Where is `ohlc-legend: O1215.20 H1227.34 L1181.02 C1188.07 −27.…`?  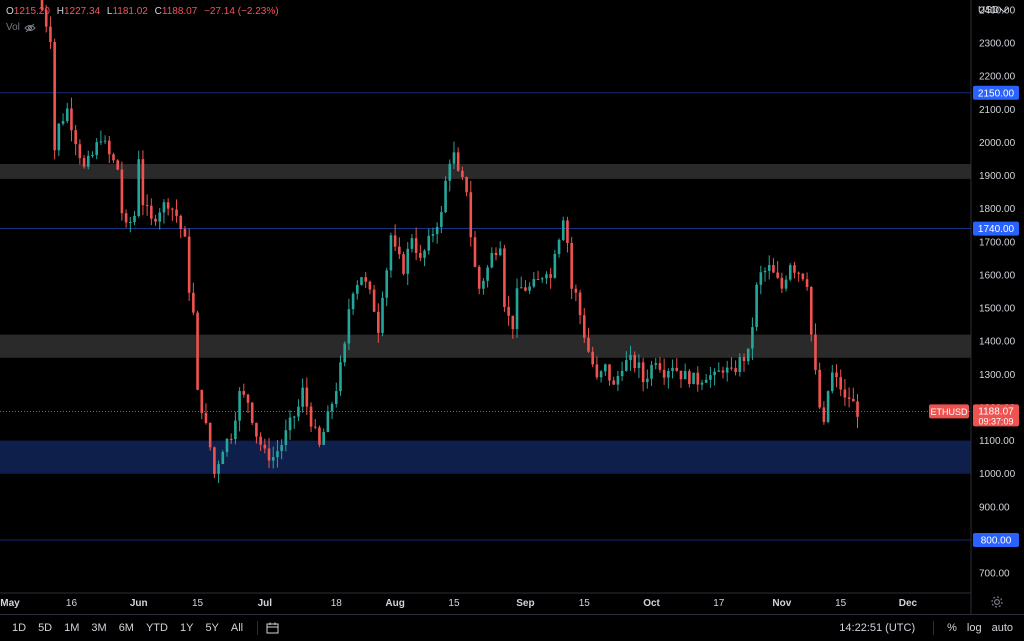
ohlc-legend: O1215.20 H1227.34 L1181.02 C1188.07 −27.… is located at coordinates (144, 11).